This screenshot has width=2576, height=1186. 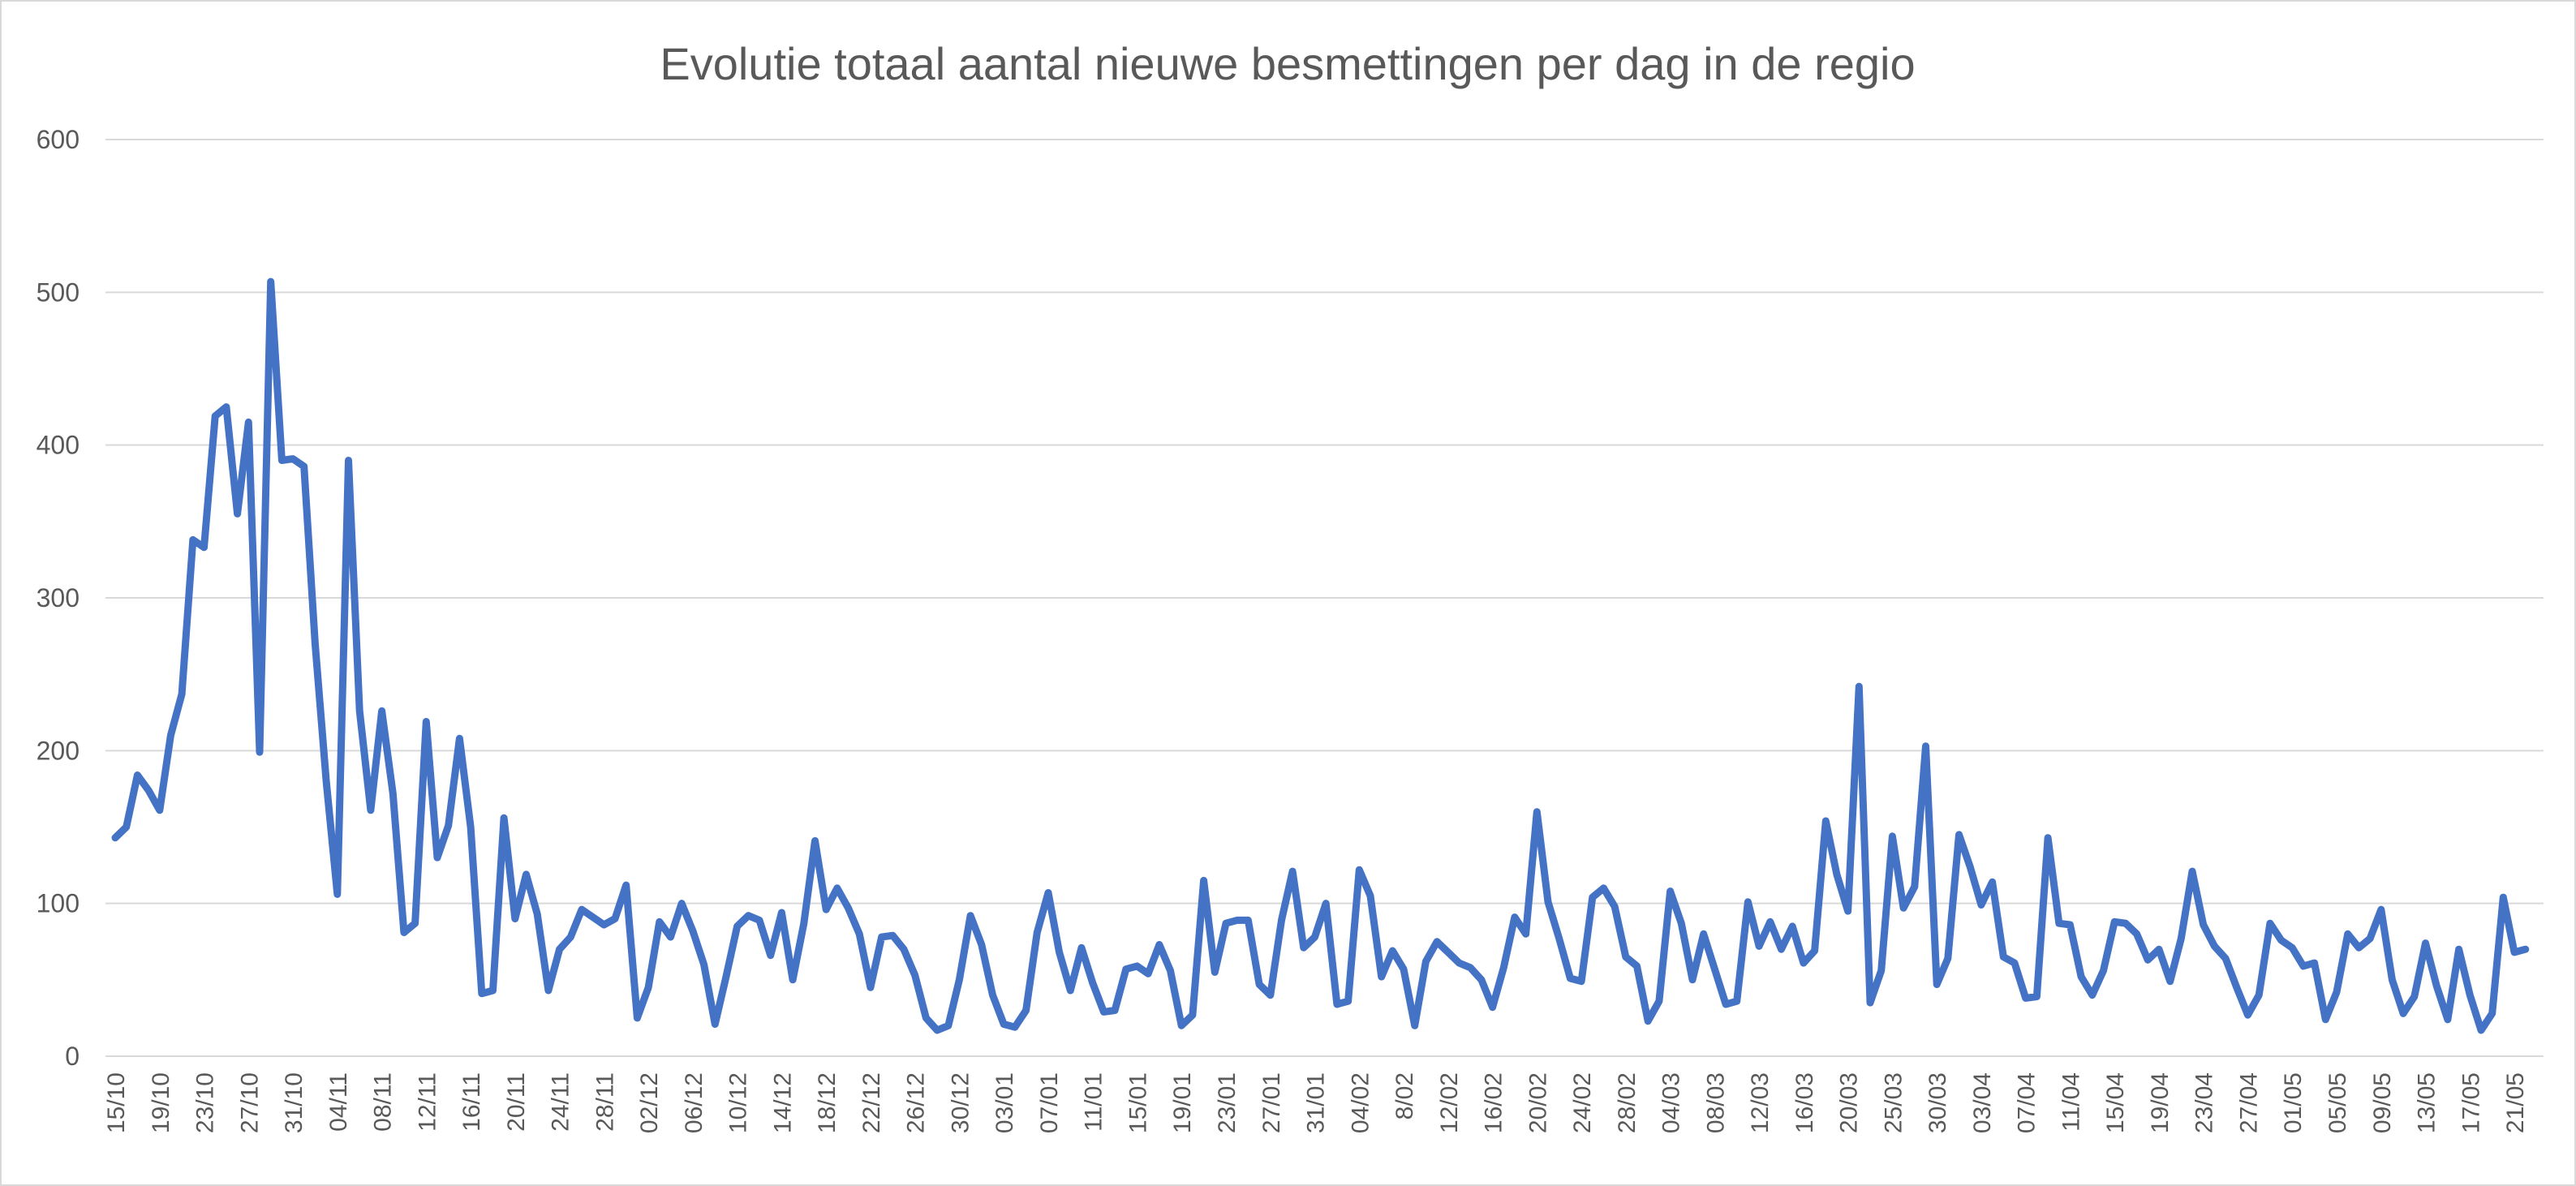 I want to click on x-tick-label: 19/10, so click(x=161, y=1102).